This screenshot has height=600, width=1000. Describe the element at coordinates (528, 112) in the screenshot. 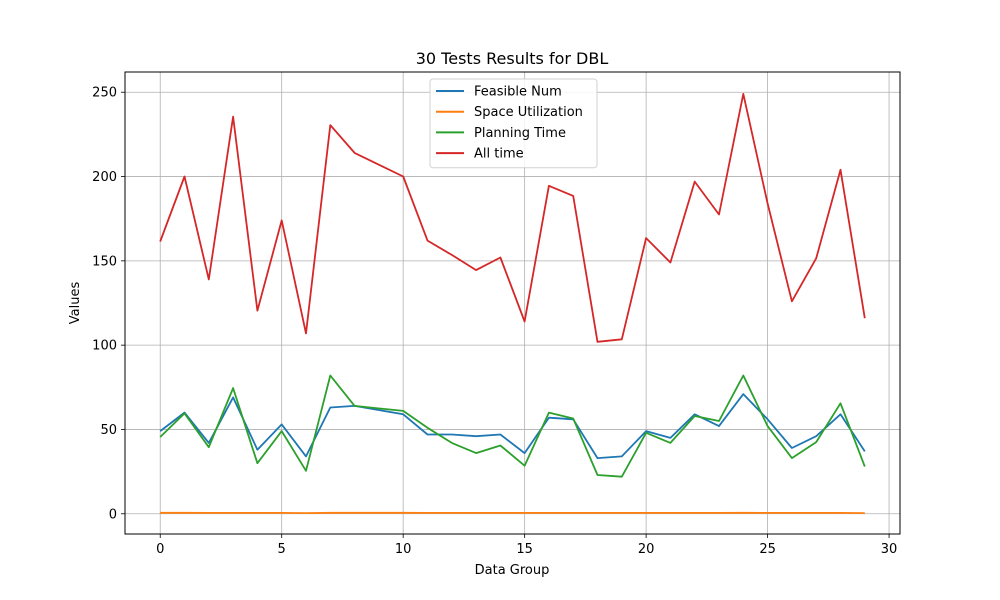

I see `legend-label-space-utilization: Space Utilization` at that location.